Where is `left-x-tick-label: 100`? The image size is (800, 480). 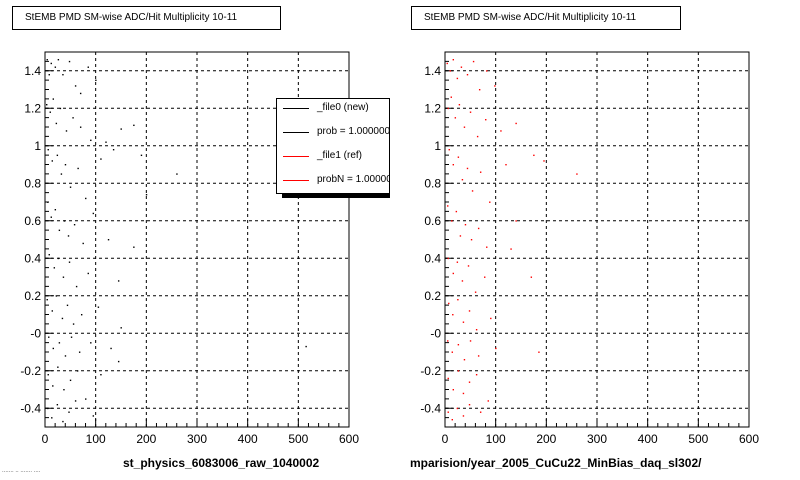 left-x-tick-label: 100 is located at coordinates (96, 439).